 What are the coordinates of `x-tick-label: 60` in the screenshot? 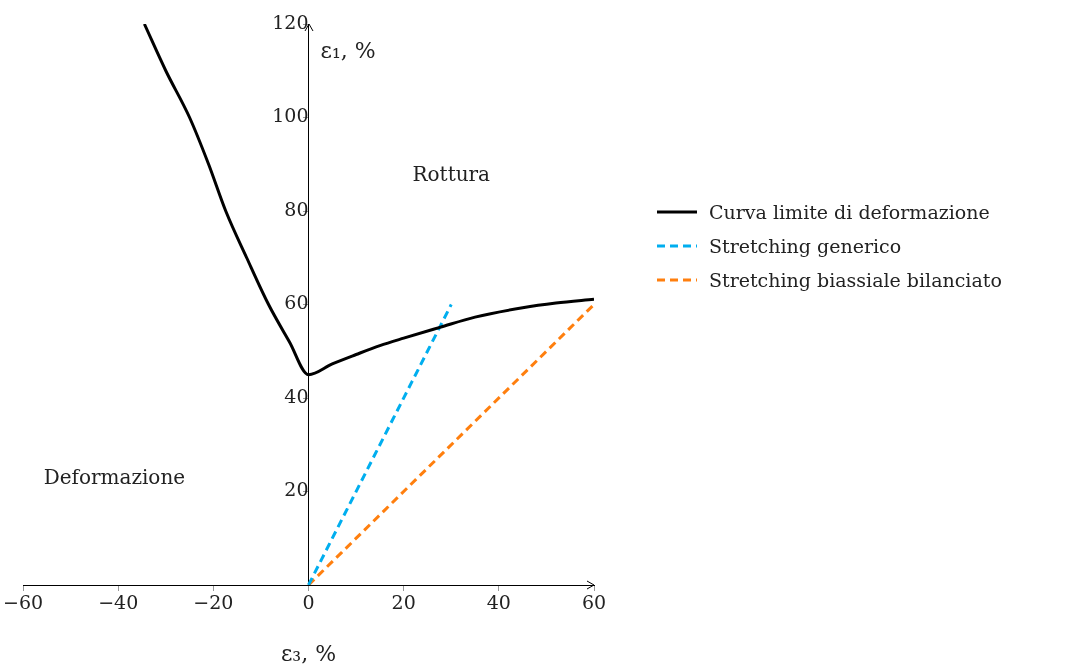 It's located at (594, 602).